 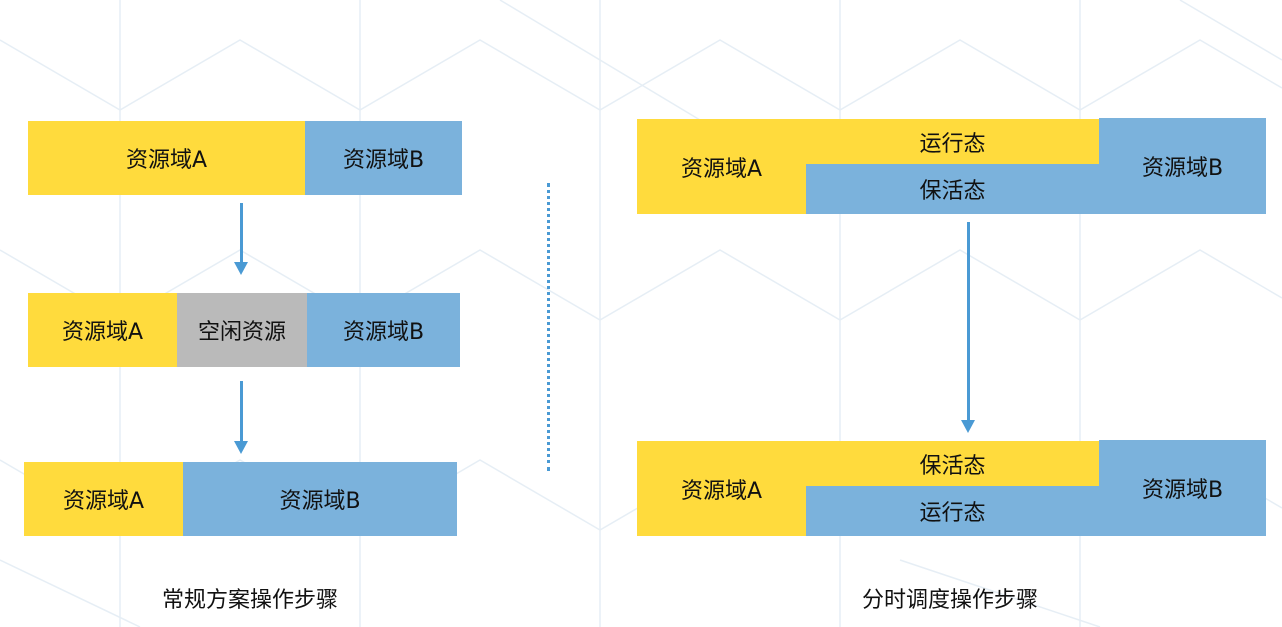 What do you see at coordinates (1182, 166) in the screenshot?
I see `right-step1-domain-b: 资源域B` at bounding box center [1182, 166].